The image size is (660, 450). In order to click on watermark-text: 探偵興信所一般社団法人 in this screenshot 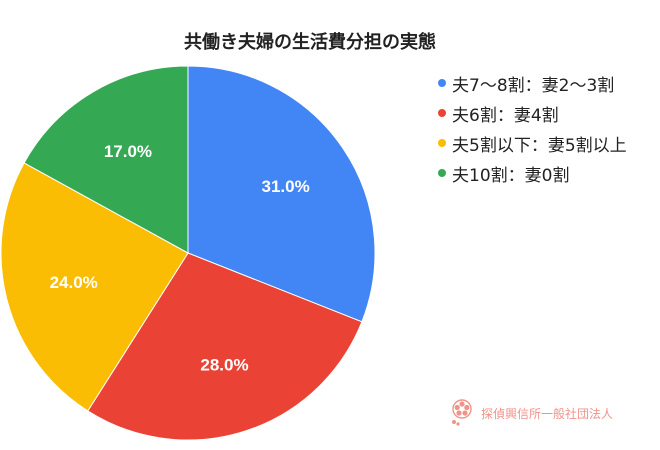, I will do `click(547, 413)`.